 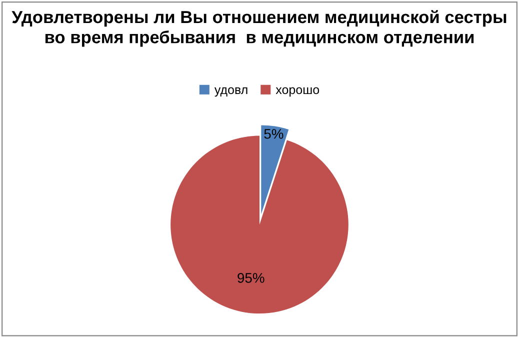 I want to click on chart-title: Удовлетворены ли Вы отношением медицинской сестры во время пребывания в медицинском отделении, so click(x=259, y=28).